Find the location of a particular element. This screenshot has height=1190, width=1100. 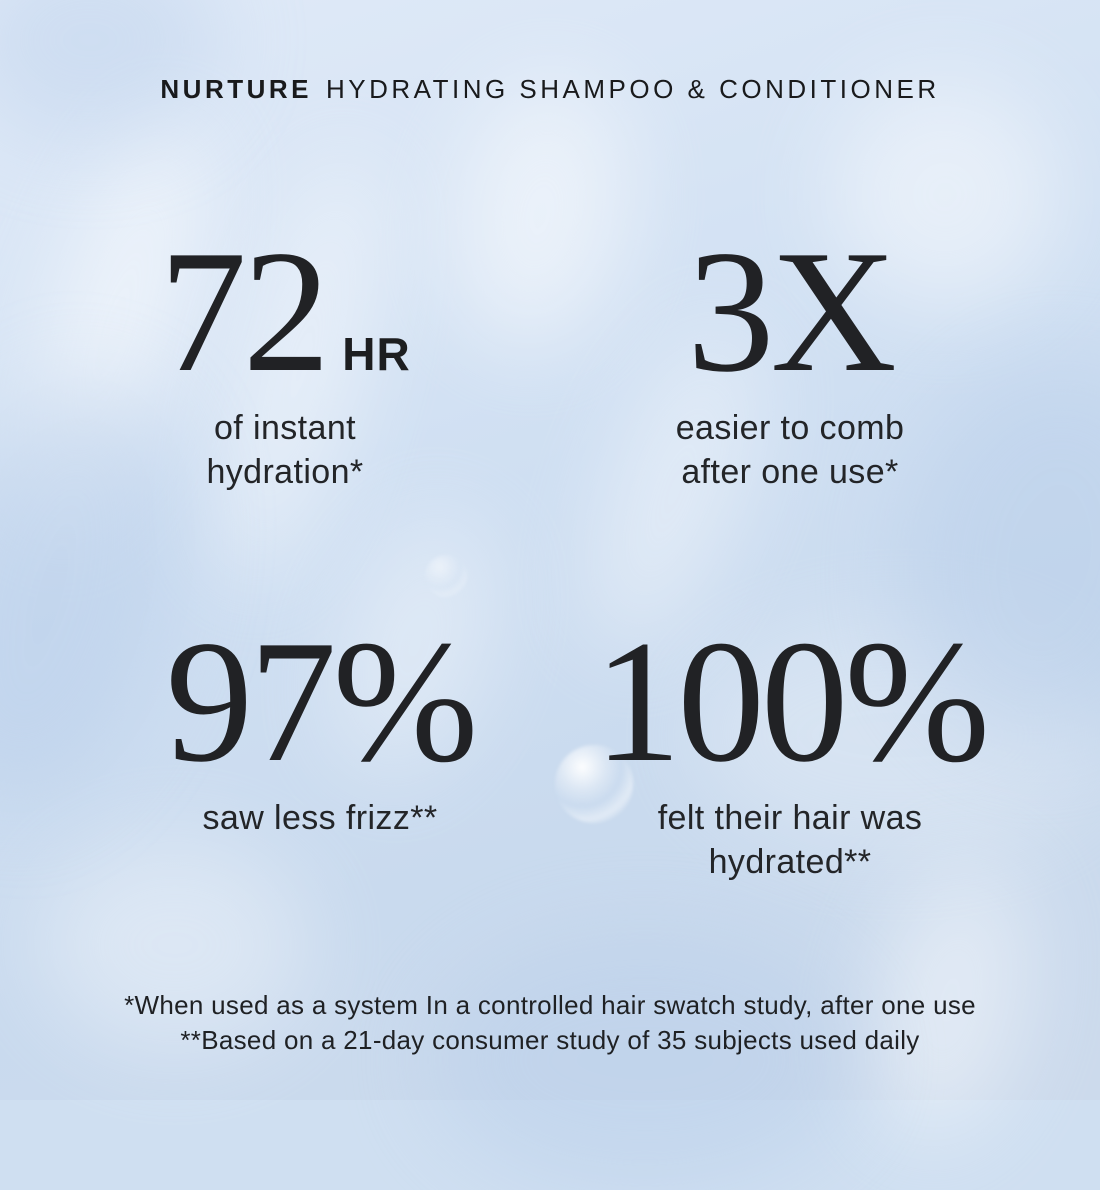

stat-value: 100% is located at coordinates (791, 701).